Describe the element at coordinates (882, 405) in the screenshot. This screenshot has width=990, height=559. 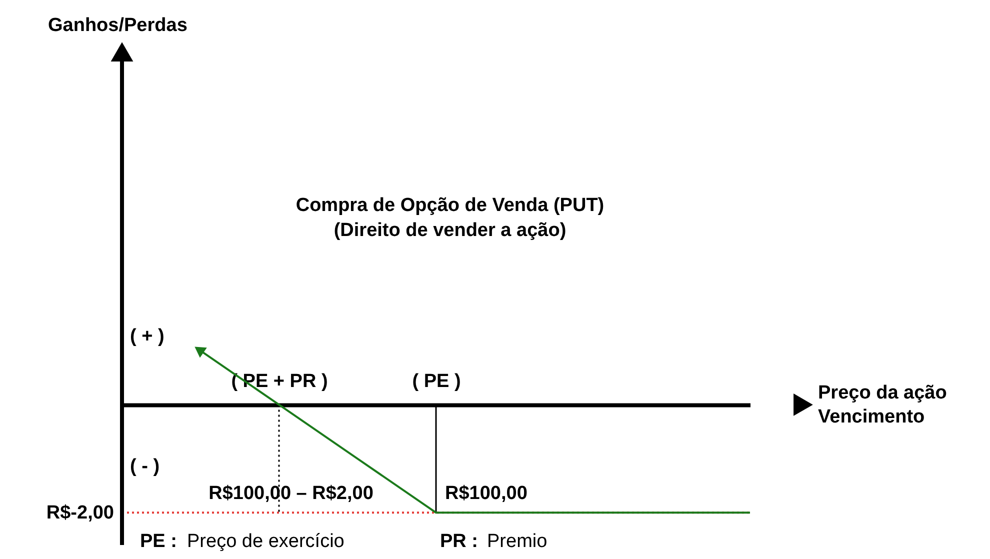
I see `x-axis-title: Preço da ação Vencimento` at that location.